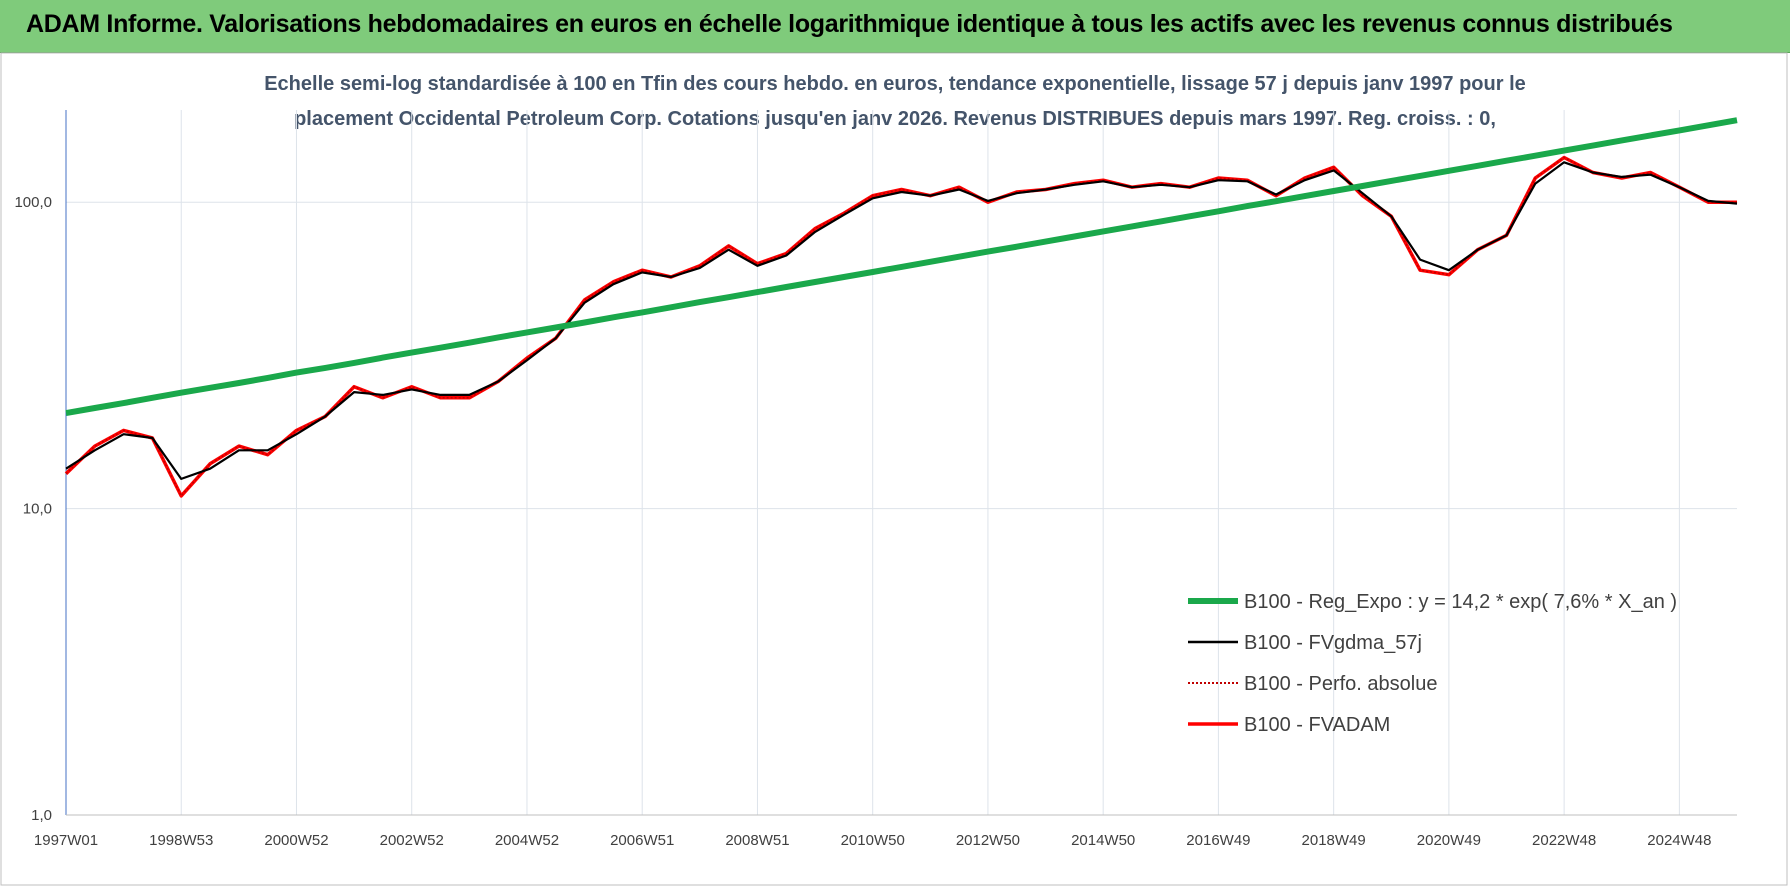 The height and width of the screenshot is (888, 1790). What do you see at coordinates (1317, 725) in the screenshot?
I see `legend-label: B100 - FVADAM` at bounding box center [1317, 725].